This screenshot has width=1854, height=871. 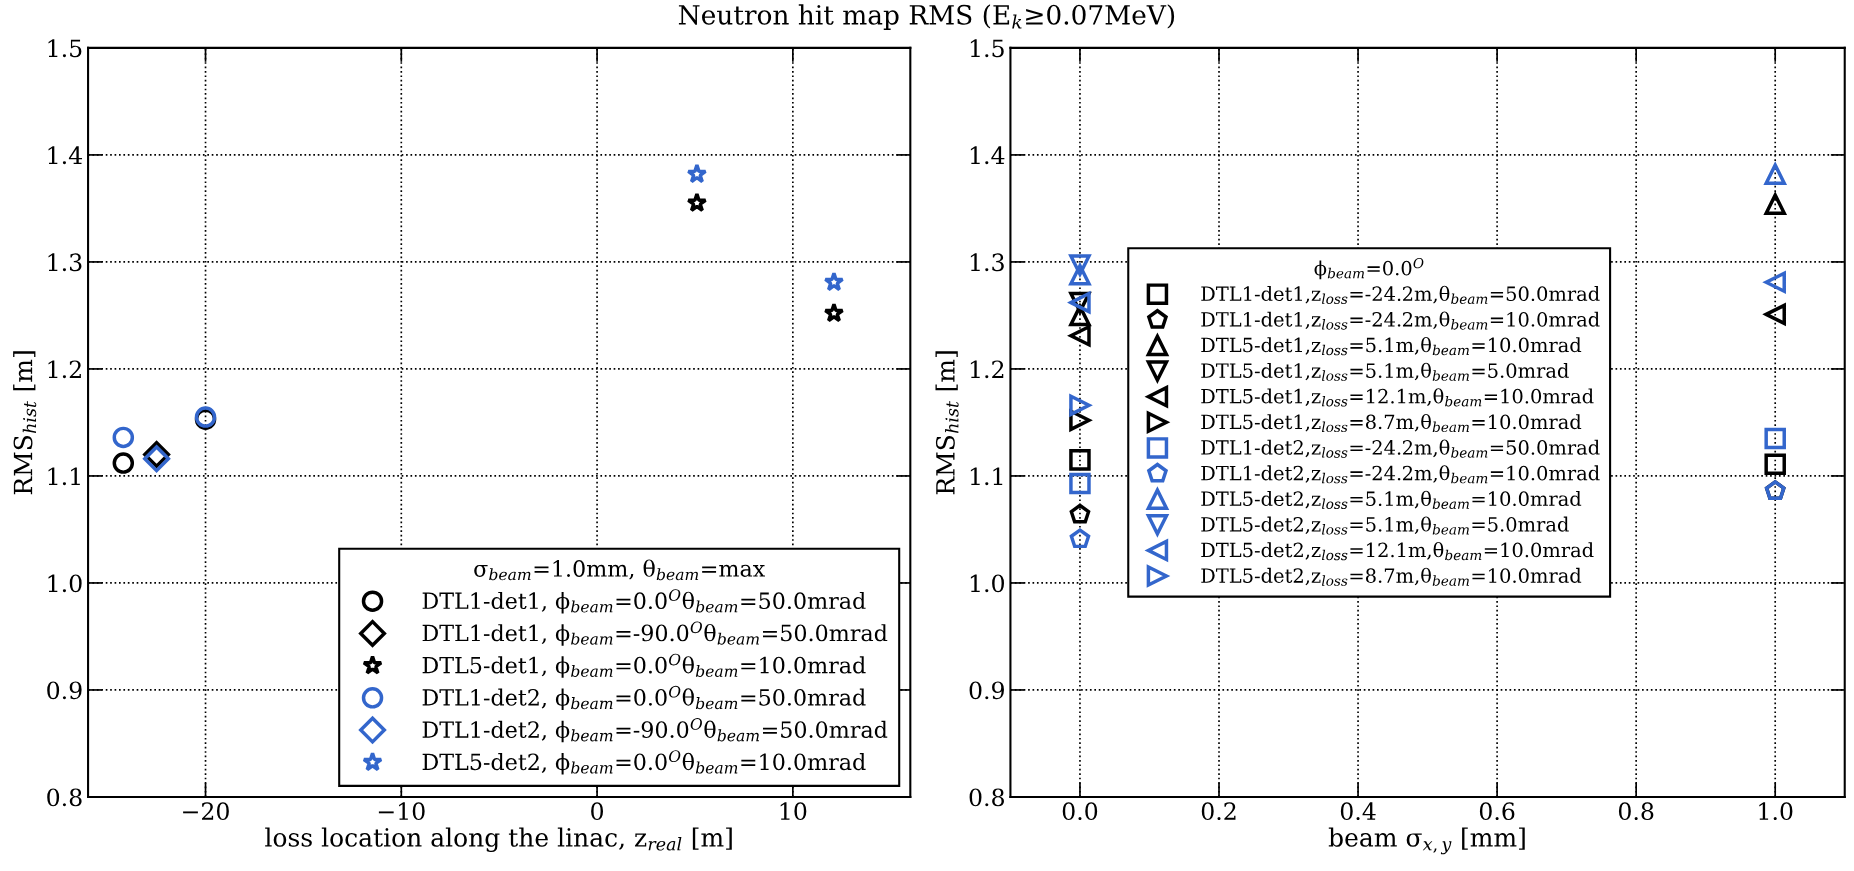 I want to click on legend-label: DTL5-det2,z$_{loss}$=8.7m,θ$_{beam}$=10.0mrad, so click(x=1391, y=576).